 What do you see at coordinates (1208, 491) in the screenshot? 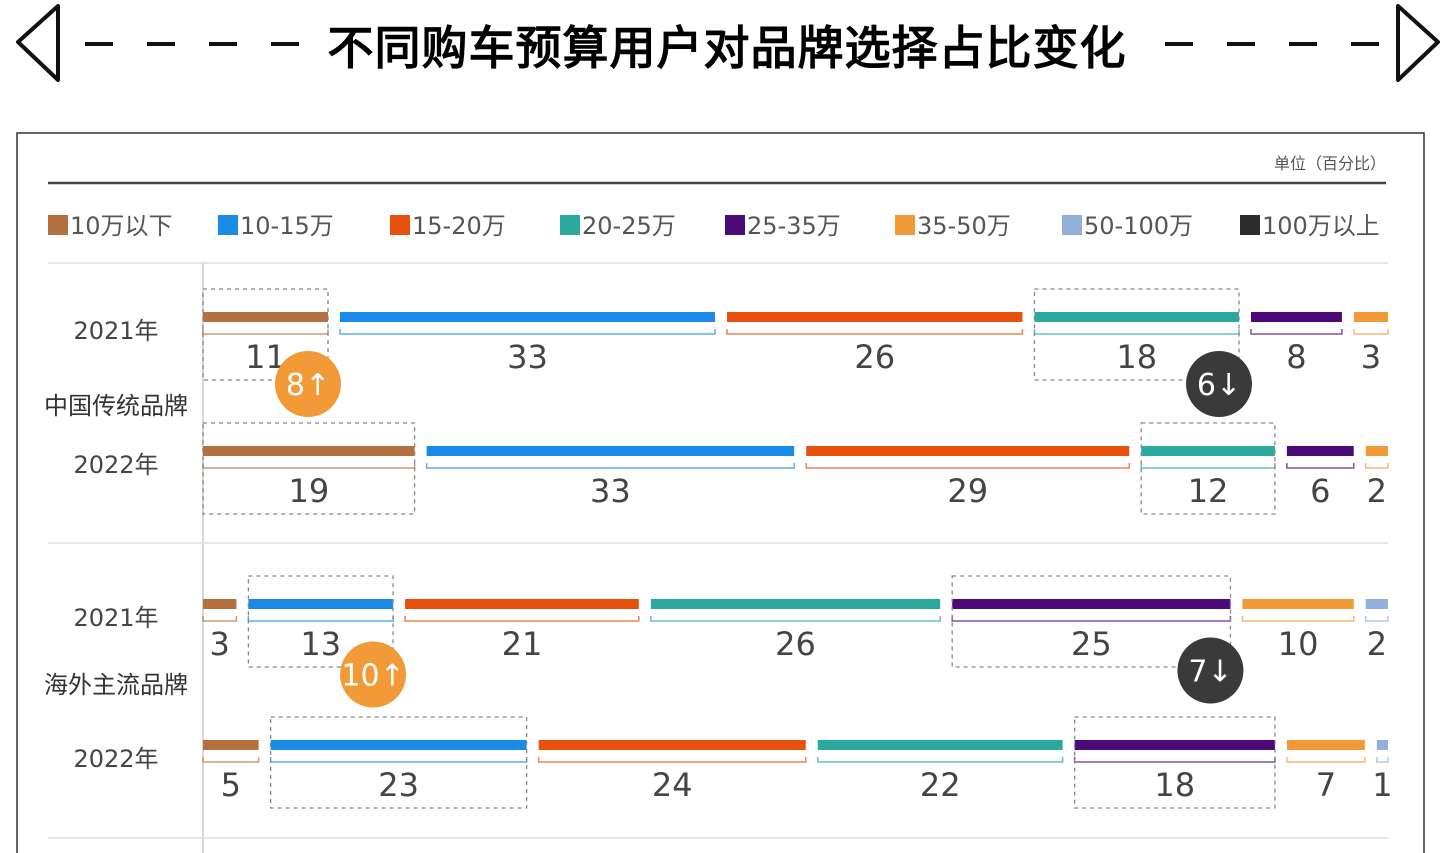
I see `data-label: 12` at bounding box center [1208, 491].